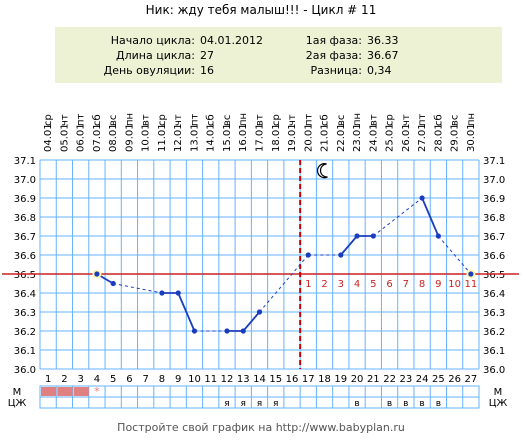 The height and width of the screenshot is (441, 522). I want to click on post-ovulation-number: 8, so click(422, 284).